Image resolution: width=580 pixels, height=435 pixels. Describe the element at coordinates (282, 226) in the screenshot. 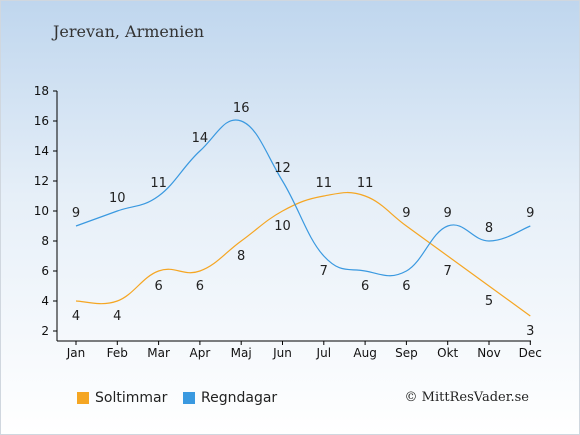

I see `data-label-sunhours: 10` at that location.